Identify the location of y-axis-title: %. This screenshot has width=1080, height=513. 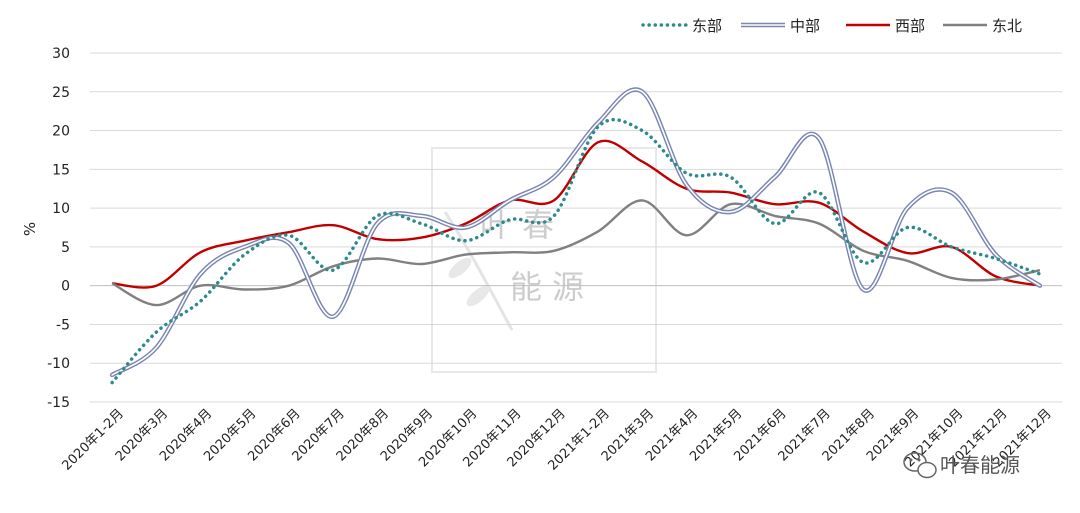
(30, 229).